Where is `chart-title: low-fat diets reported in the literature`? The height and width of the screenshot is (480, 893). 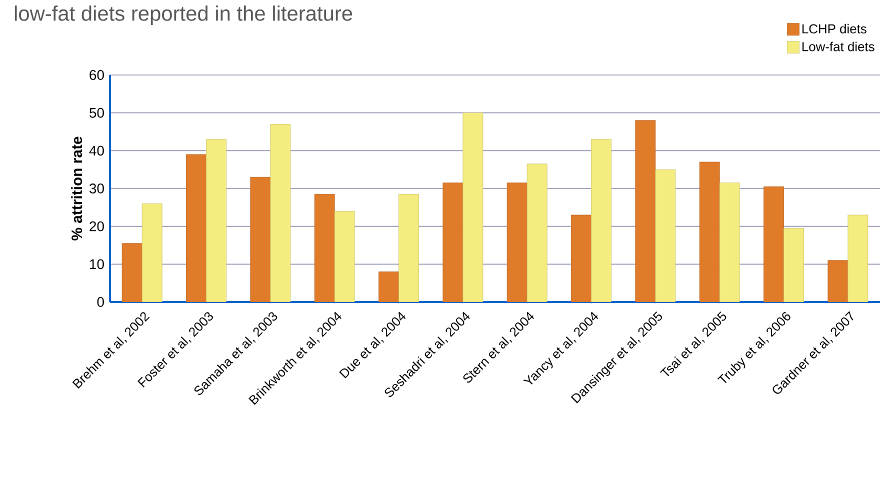
chart-title: low-fat diets reported in the literature is located at coordinates (183, 16).